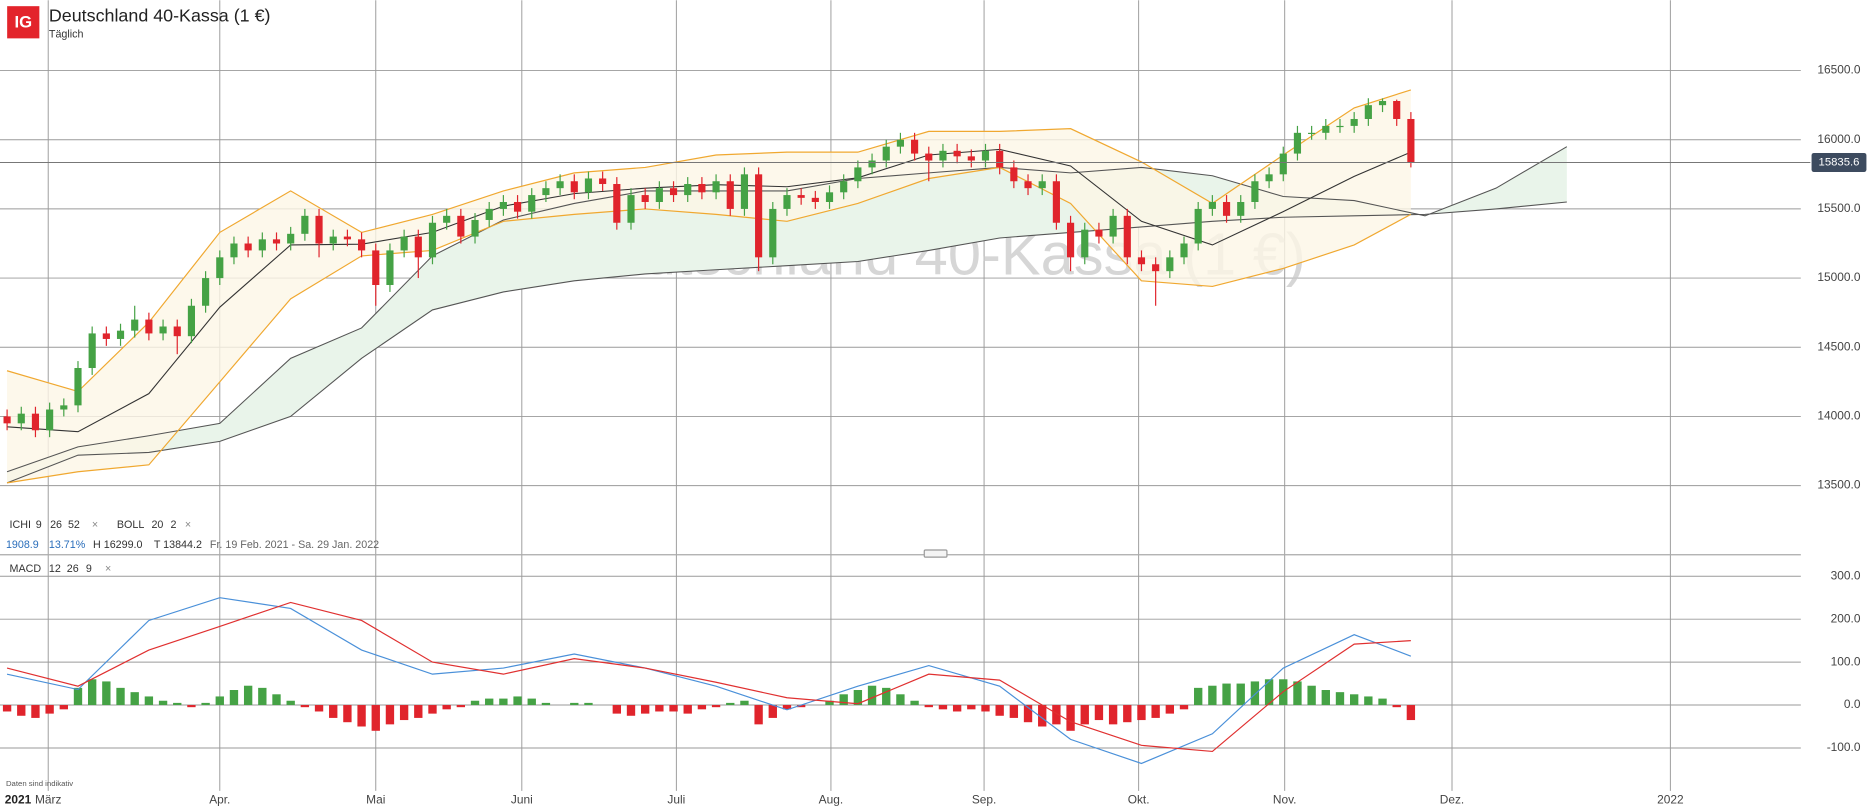 The height and width of the screenshot is (809, 1870). Describe the element at coordinates (522, 800) in the screenshot. I see `x-tick-label: Juni` at that location.